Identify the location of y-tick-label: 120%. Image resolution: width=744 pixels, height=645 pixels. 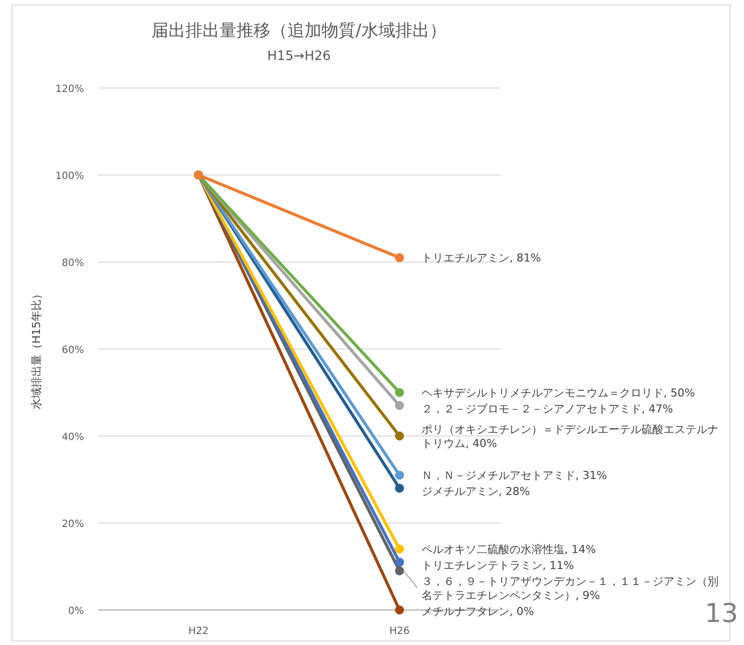
(69, 89).